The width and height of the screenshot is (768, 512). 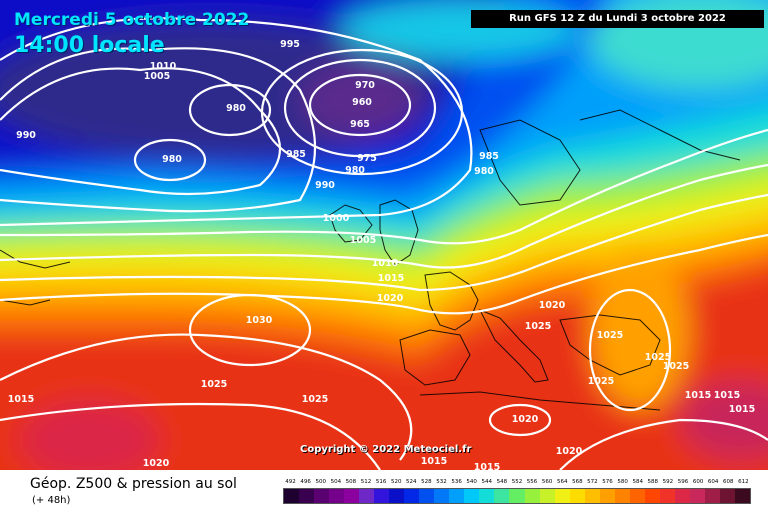 I want to click on scale-value: 496, so click(x=305, y=482).